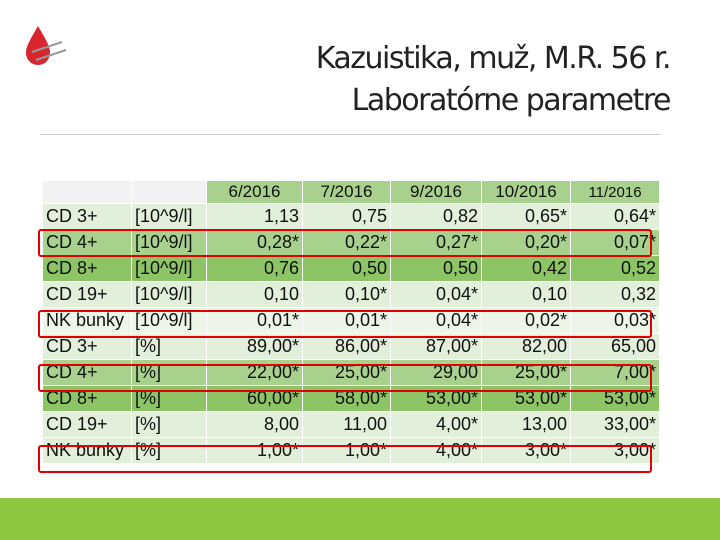 The width and height of the screenshot is (720, 540). What do you see at coordinates (615, 424) in the screenshot?
I see `value-cell: 33,00*` at bounding box center [615, 424].